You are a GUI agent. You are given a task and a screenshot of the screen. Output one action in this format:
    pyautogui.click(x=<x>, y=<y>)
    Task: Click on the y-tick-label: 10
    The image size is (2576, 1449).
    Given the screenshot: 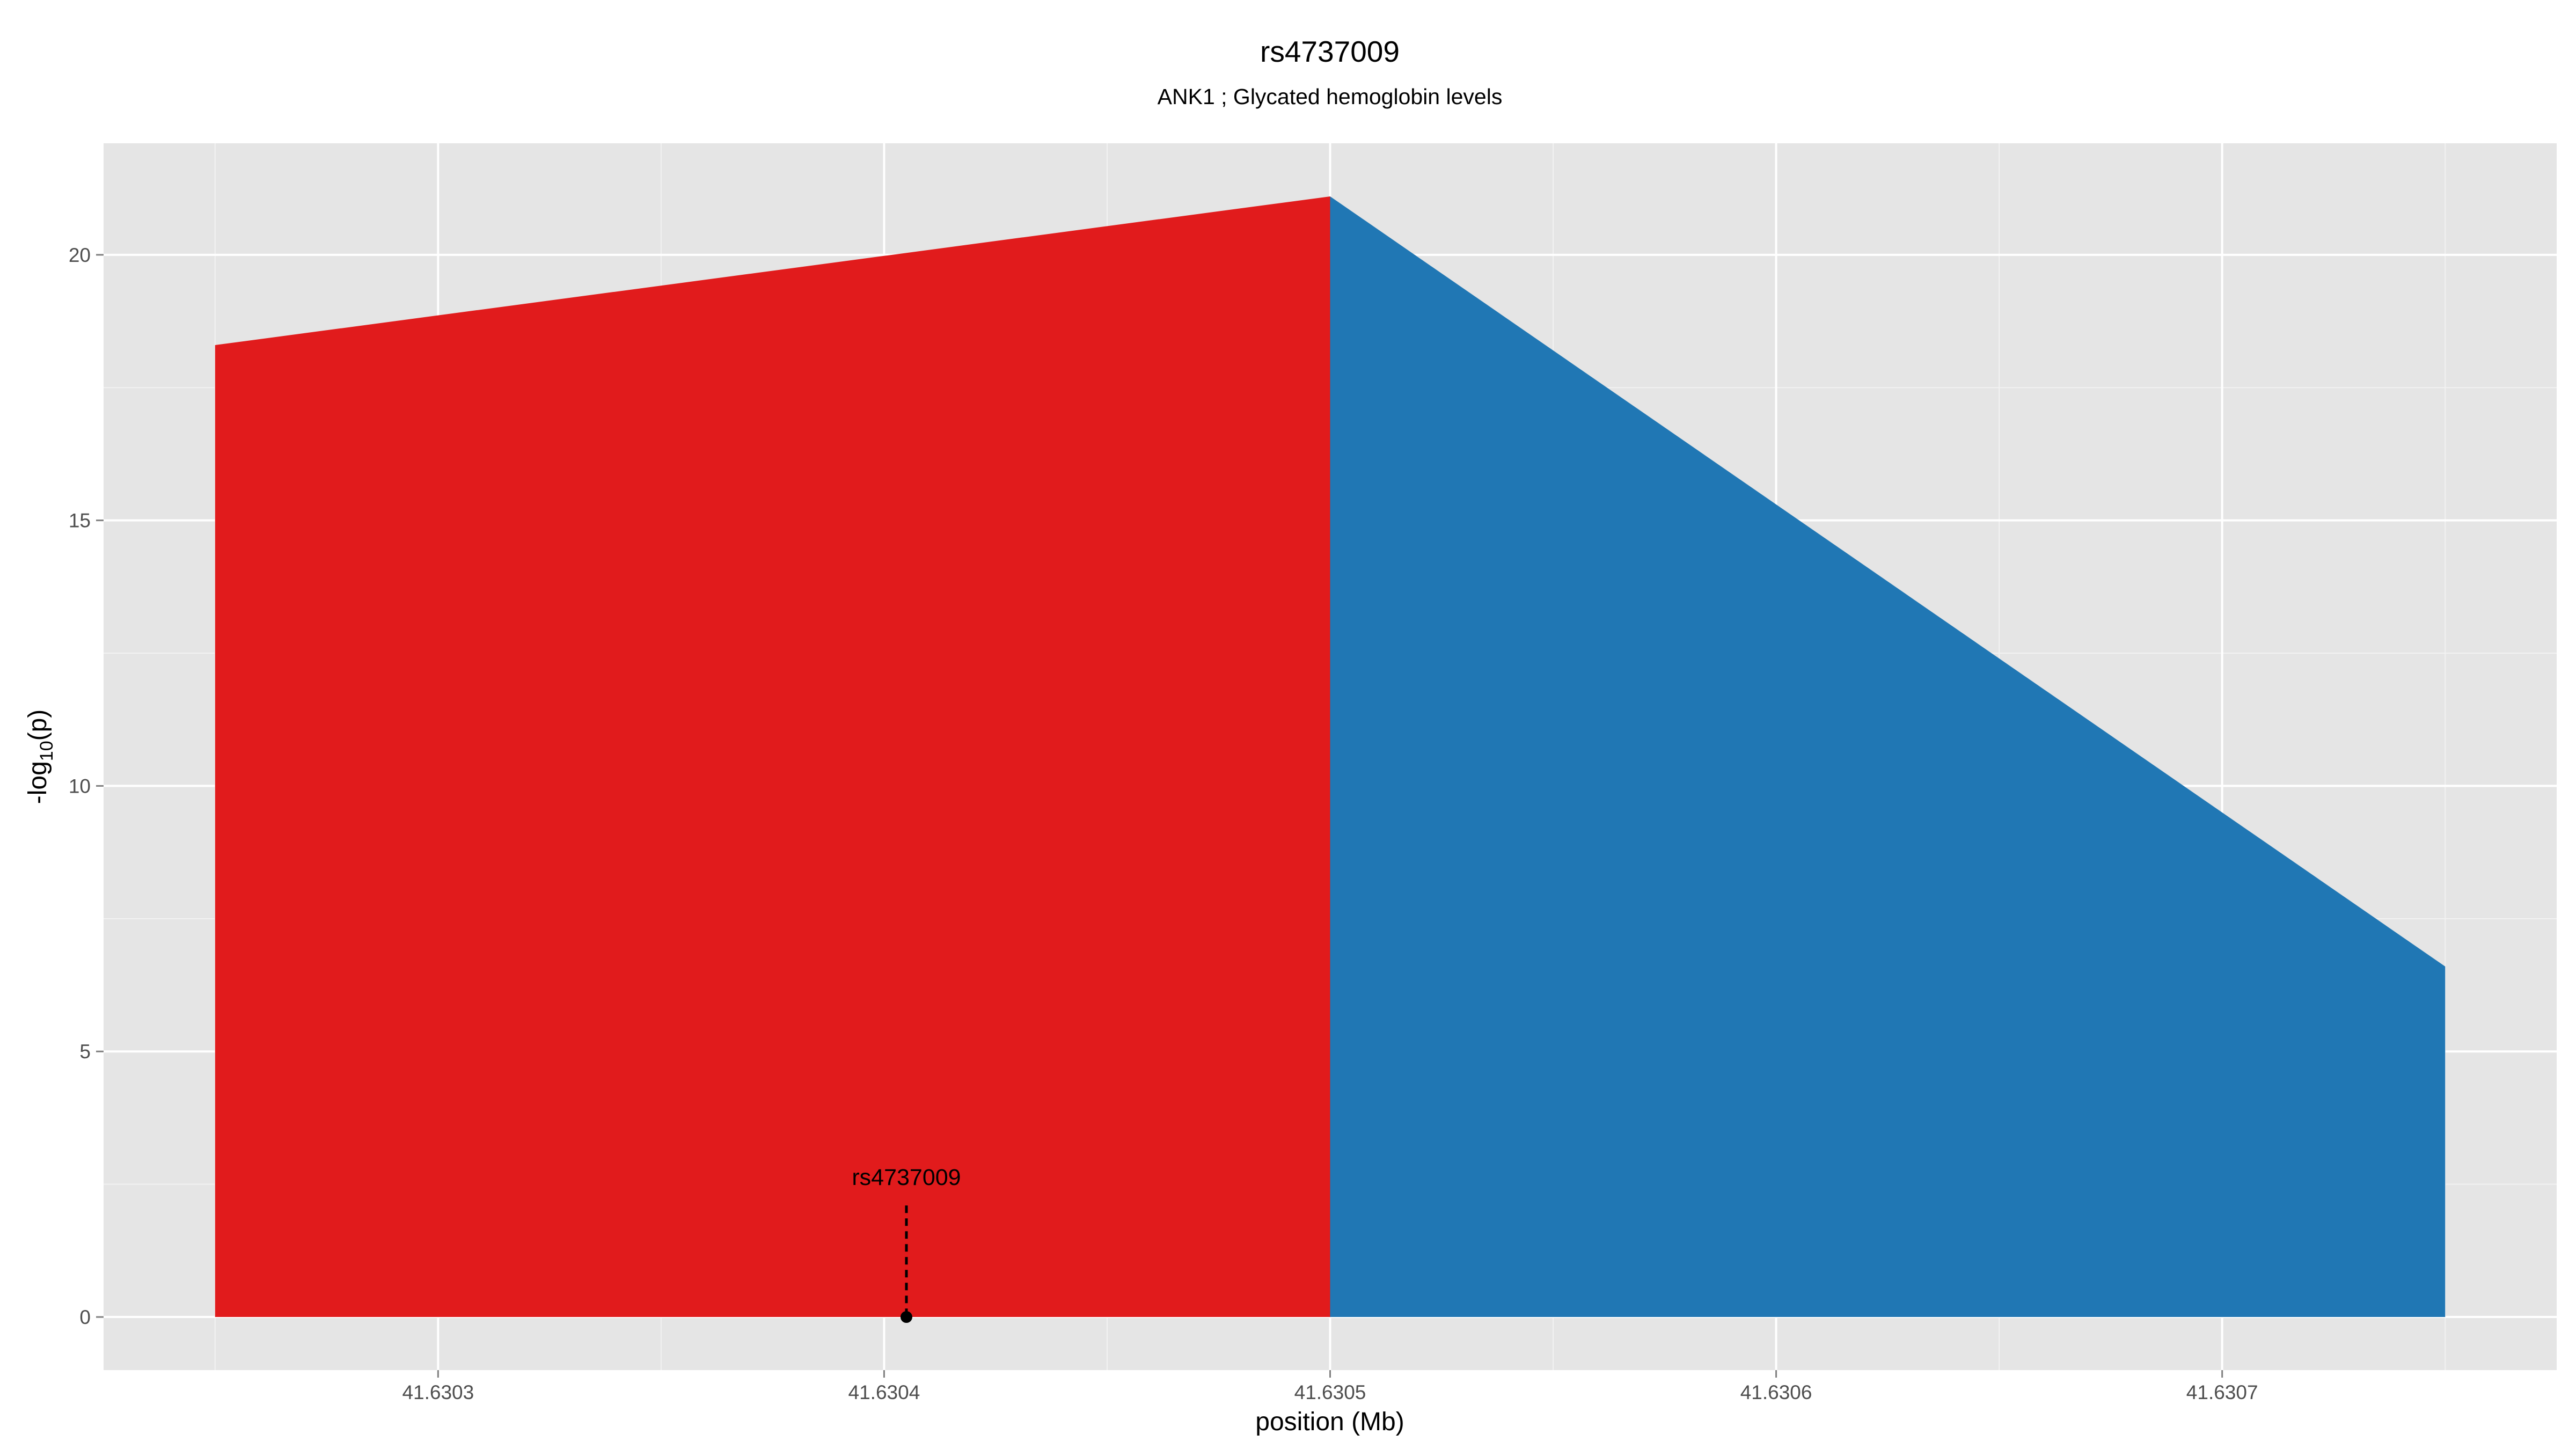 What is the action you would take?
    pyautogui.click(x=80, y=786)
    